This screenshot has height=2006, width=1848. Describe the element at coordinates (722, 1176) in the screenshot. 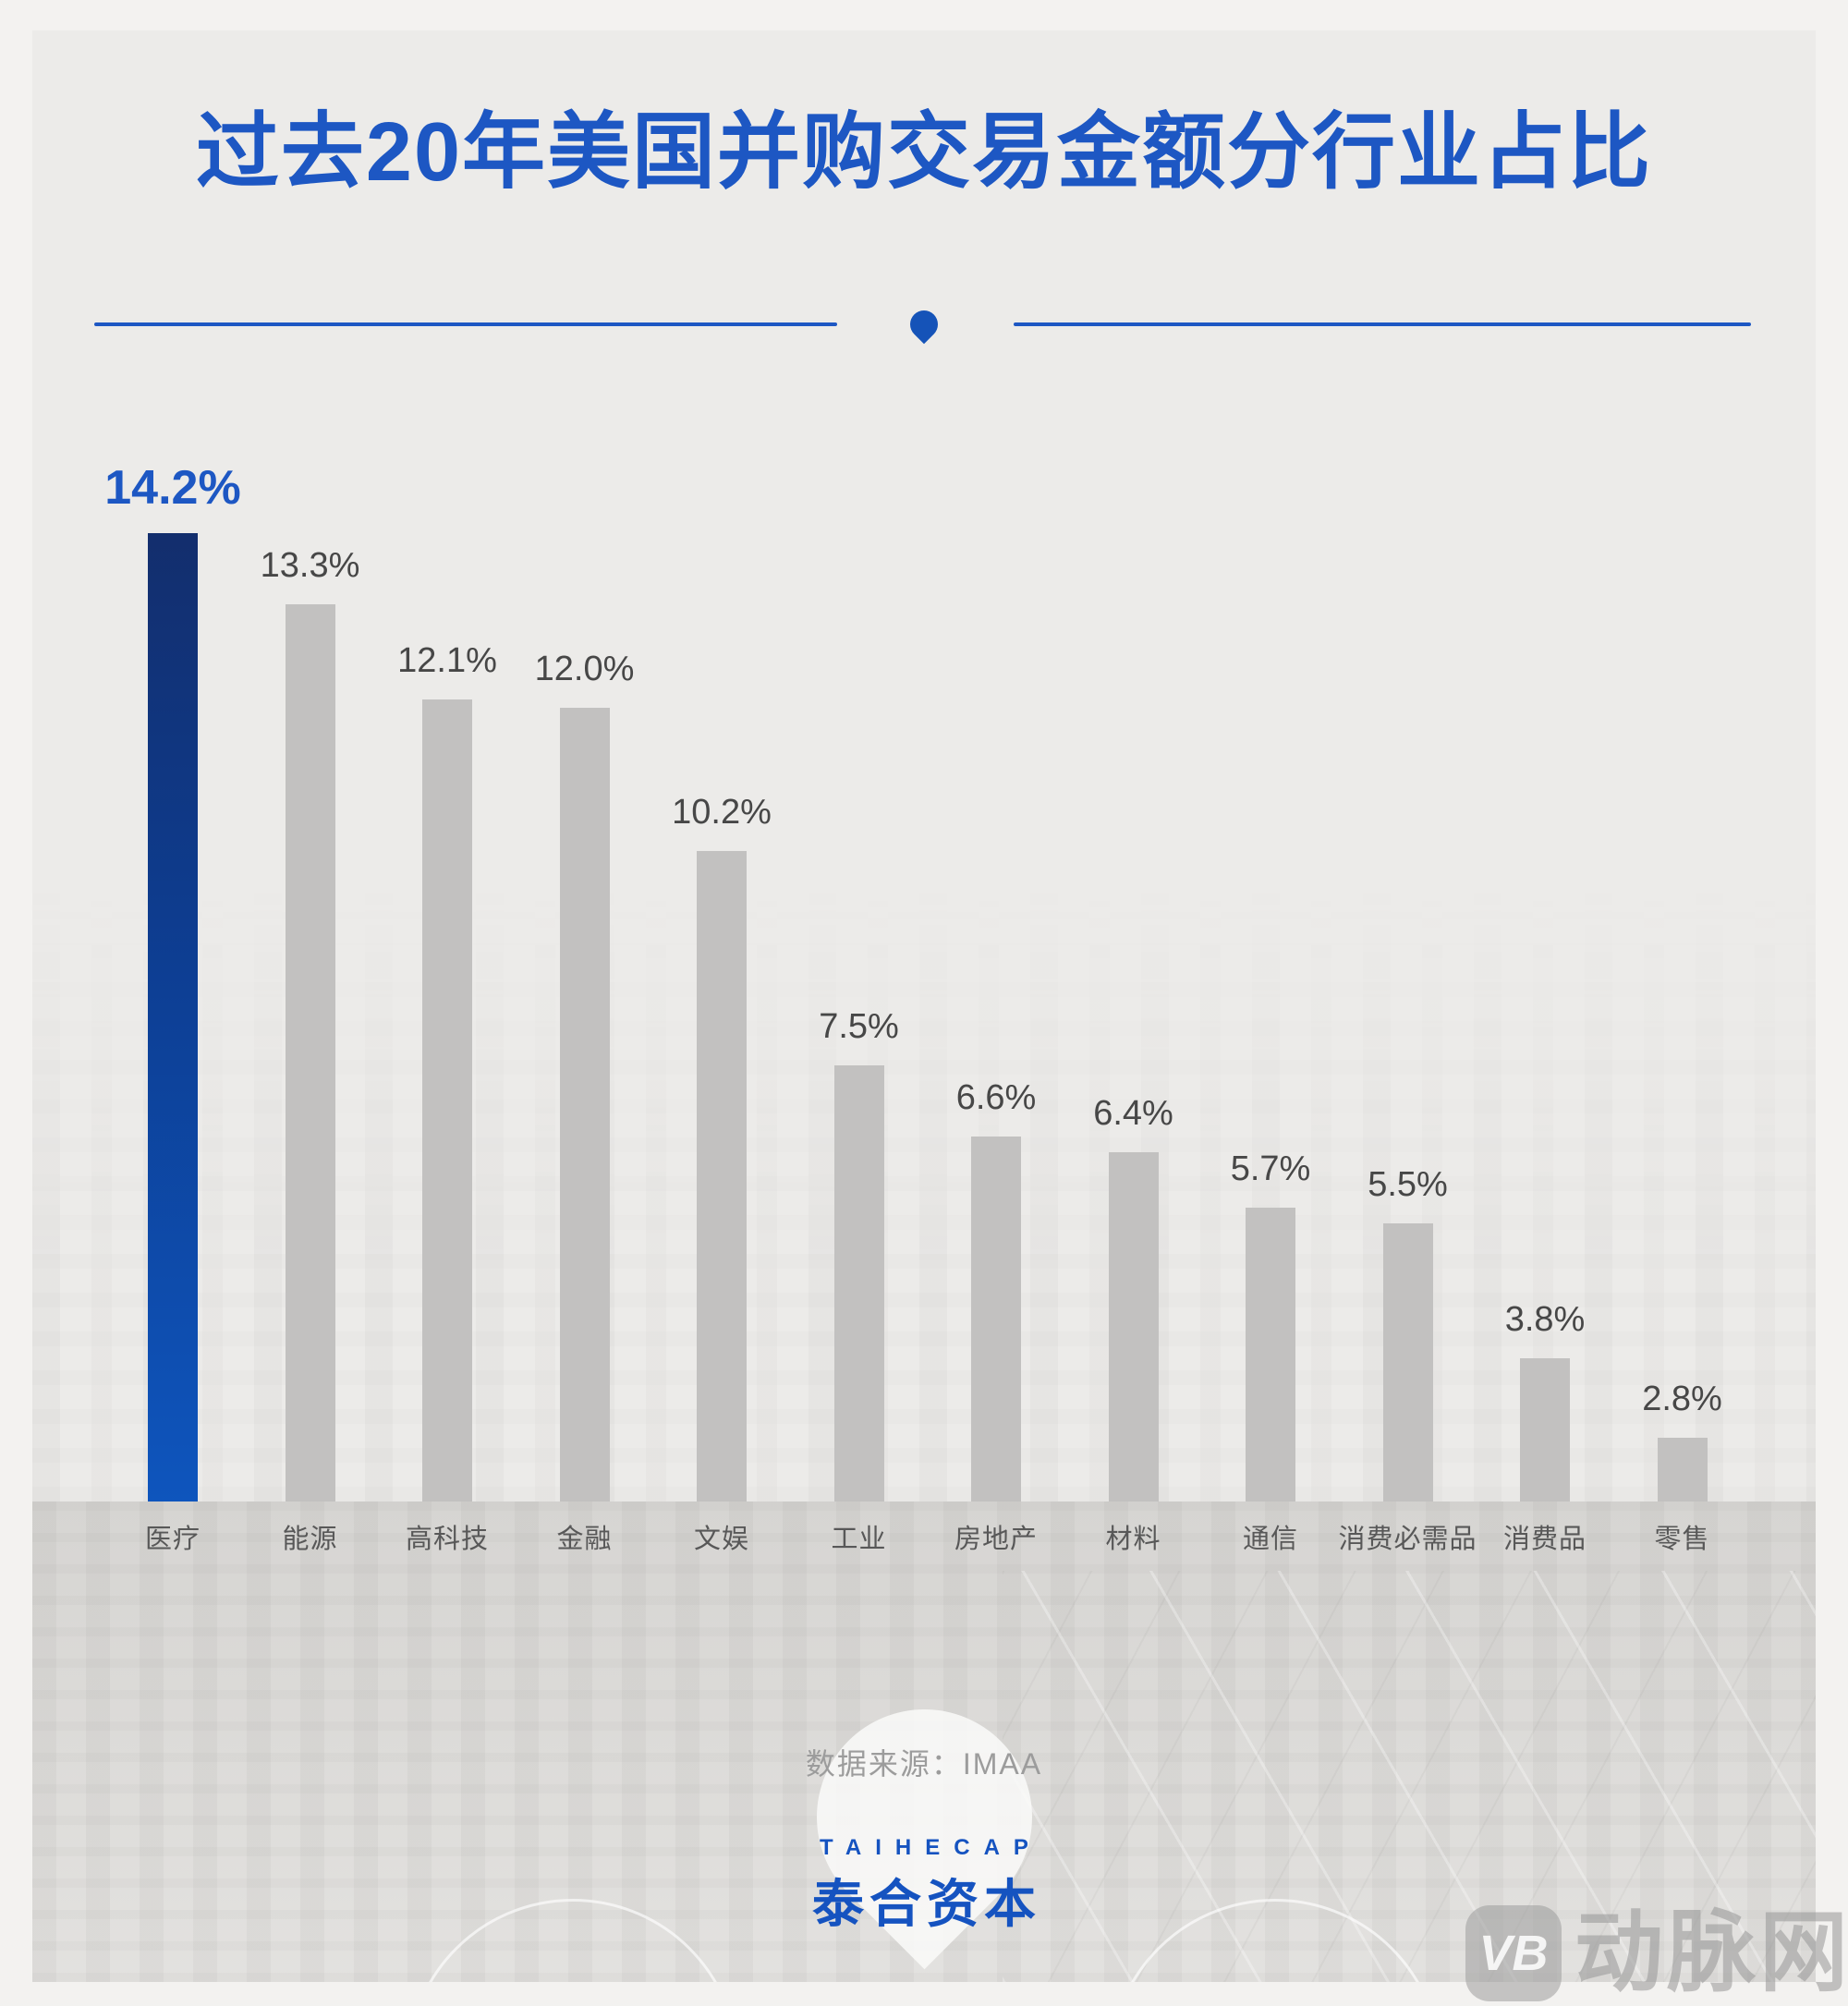

I see `bar-文娱` at that location.